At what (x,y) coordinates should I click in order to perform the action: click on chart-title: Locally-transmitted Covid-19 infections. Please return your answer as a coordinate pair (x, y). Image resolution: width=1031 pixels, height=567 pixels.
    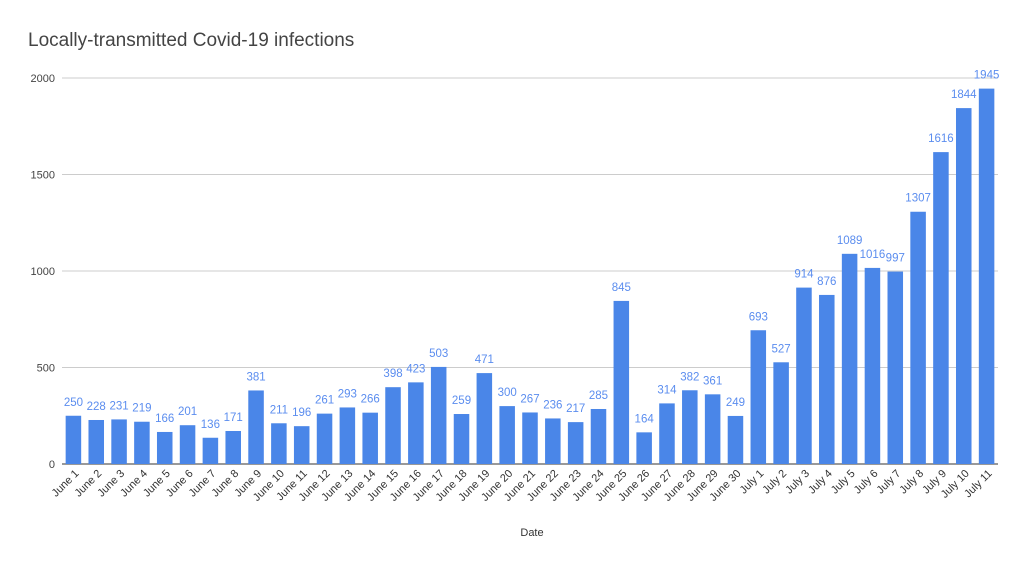
    Looking at the image, I should click on (191, 40).